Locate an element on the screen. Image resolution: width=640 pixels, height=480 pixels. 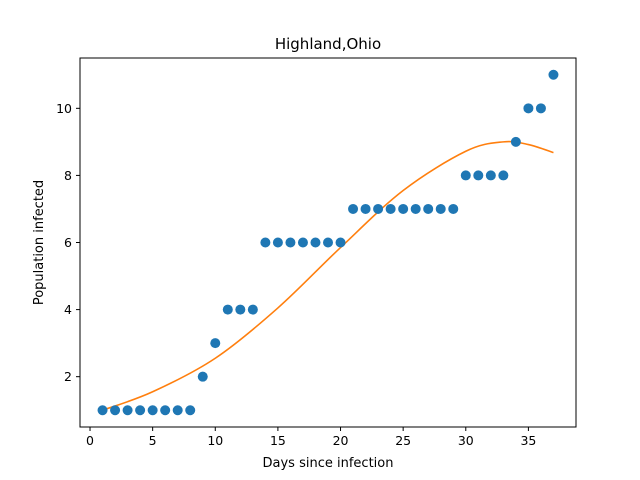
x-tick-label: 15 is located at coordinates (278, 440).